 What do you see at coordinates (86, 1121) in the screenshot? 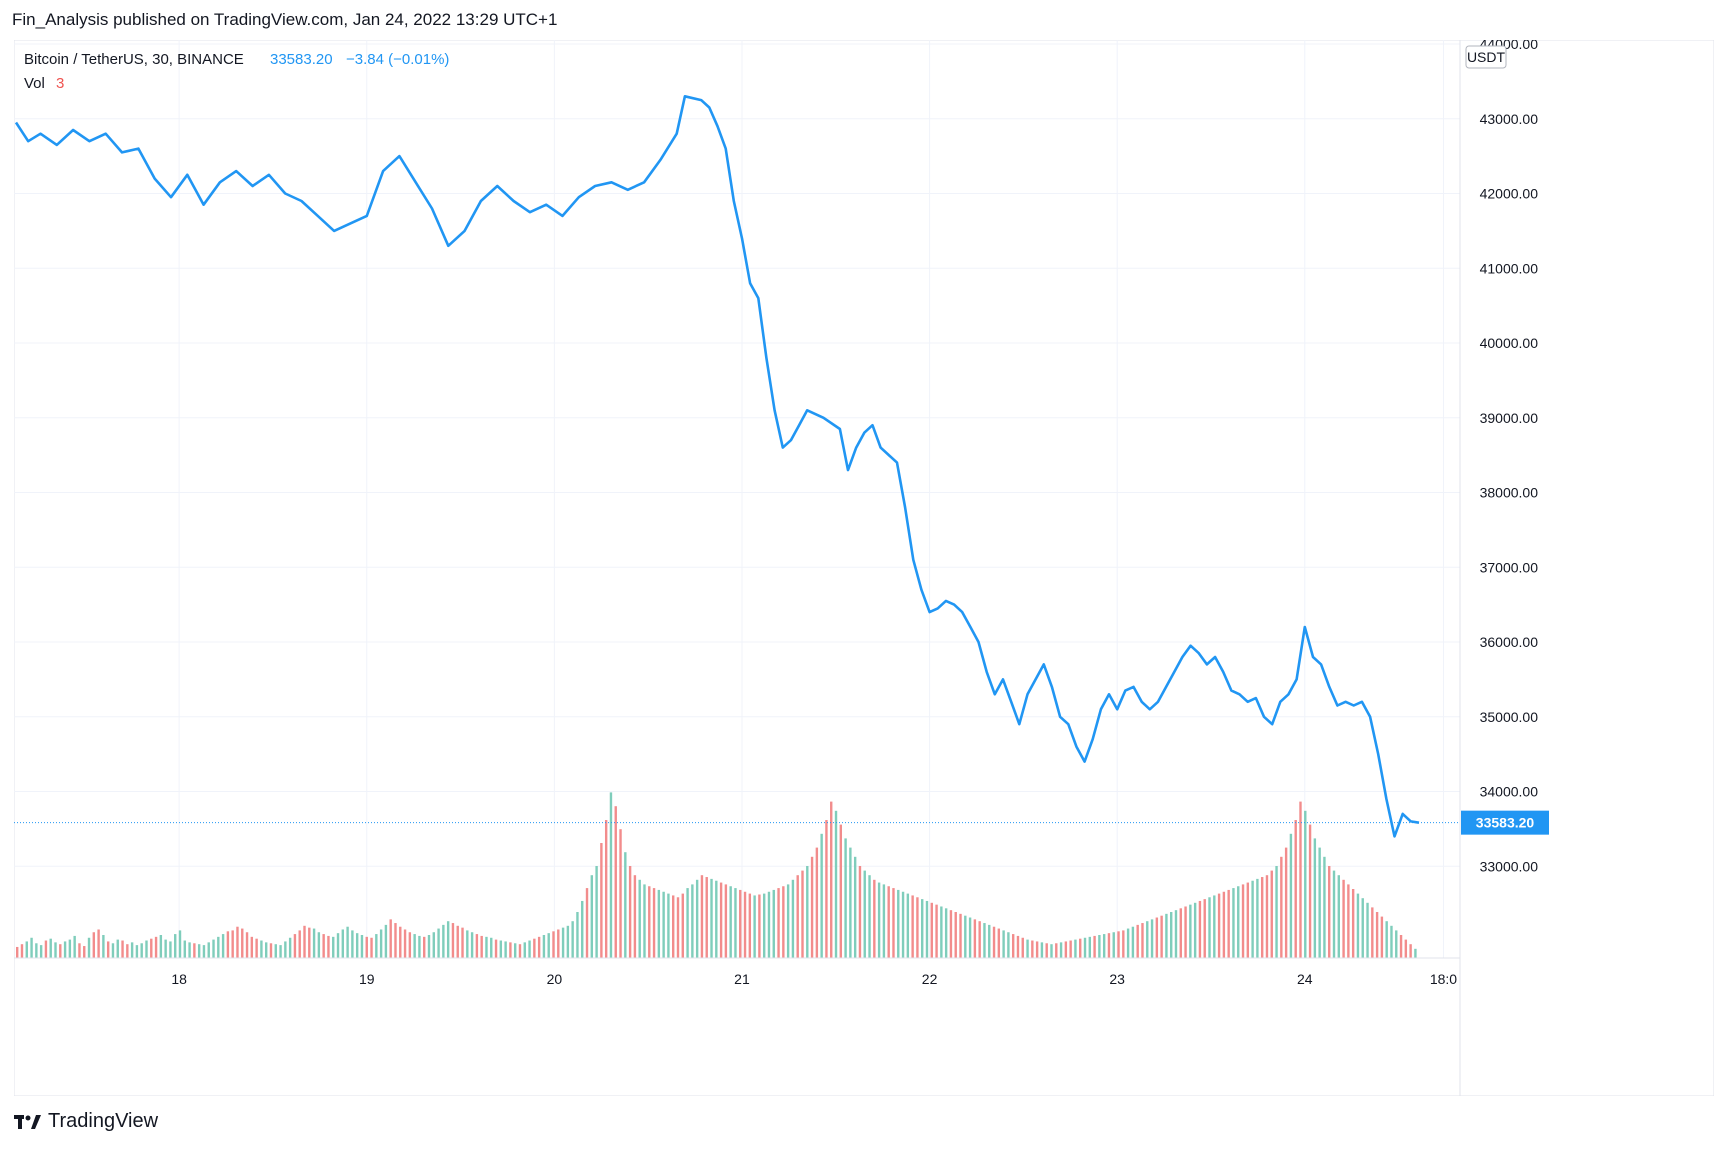
I see `footer-brand: TradingView` at bounding box center [86, 1121].